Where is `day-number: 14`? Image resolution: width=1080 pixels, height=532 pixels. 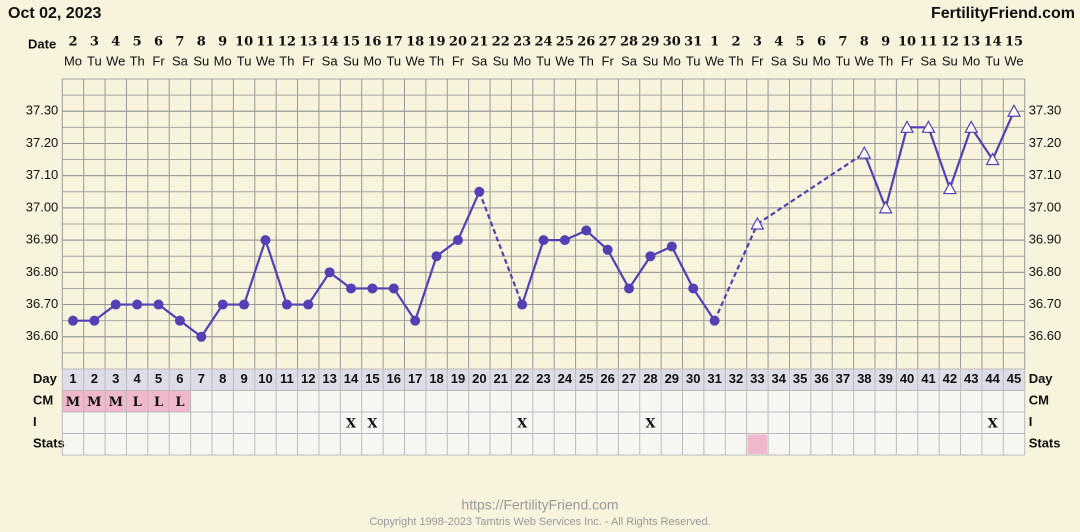
day-number: 14 is located at coordinates (351, 378).